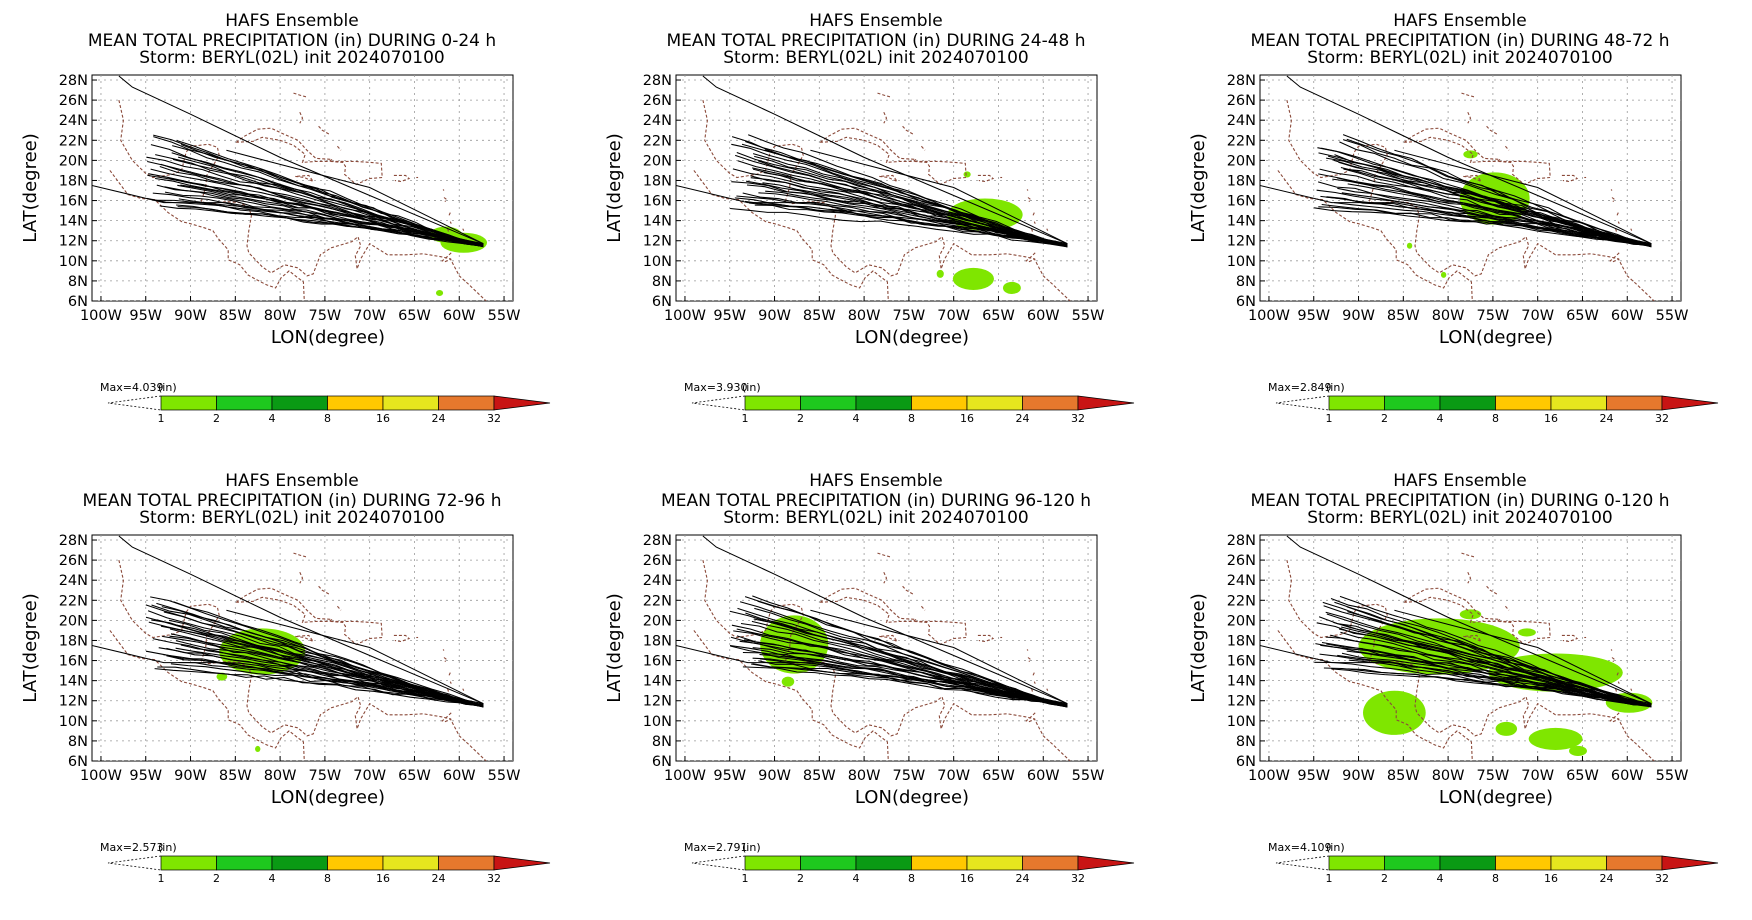 Image resolution: width=1752 pixels, height=920 pixels. What do you see at coordinates (1241, 181) in the screenshot?
I see `y-tick-label: 18N` at bounding box center [1241, 181].